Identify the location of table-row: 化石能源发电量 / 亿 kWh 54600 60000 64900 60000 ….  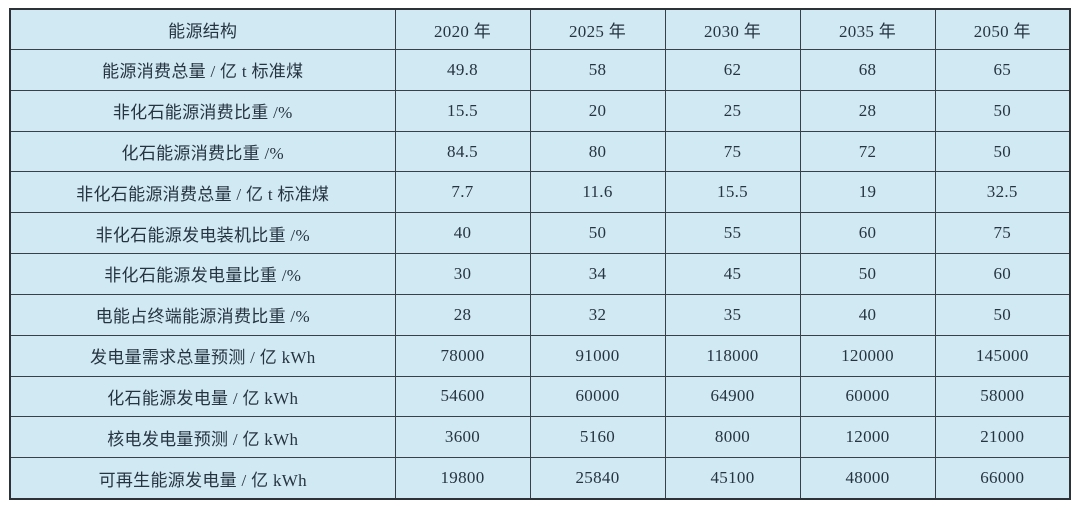
(540, 396).